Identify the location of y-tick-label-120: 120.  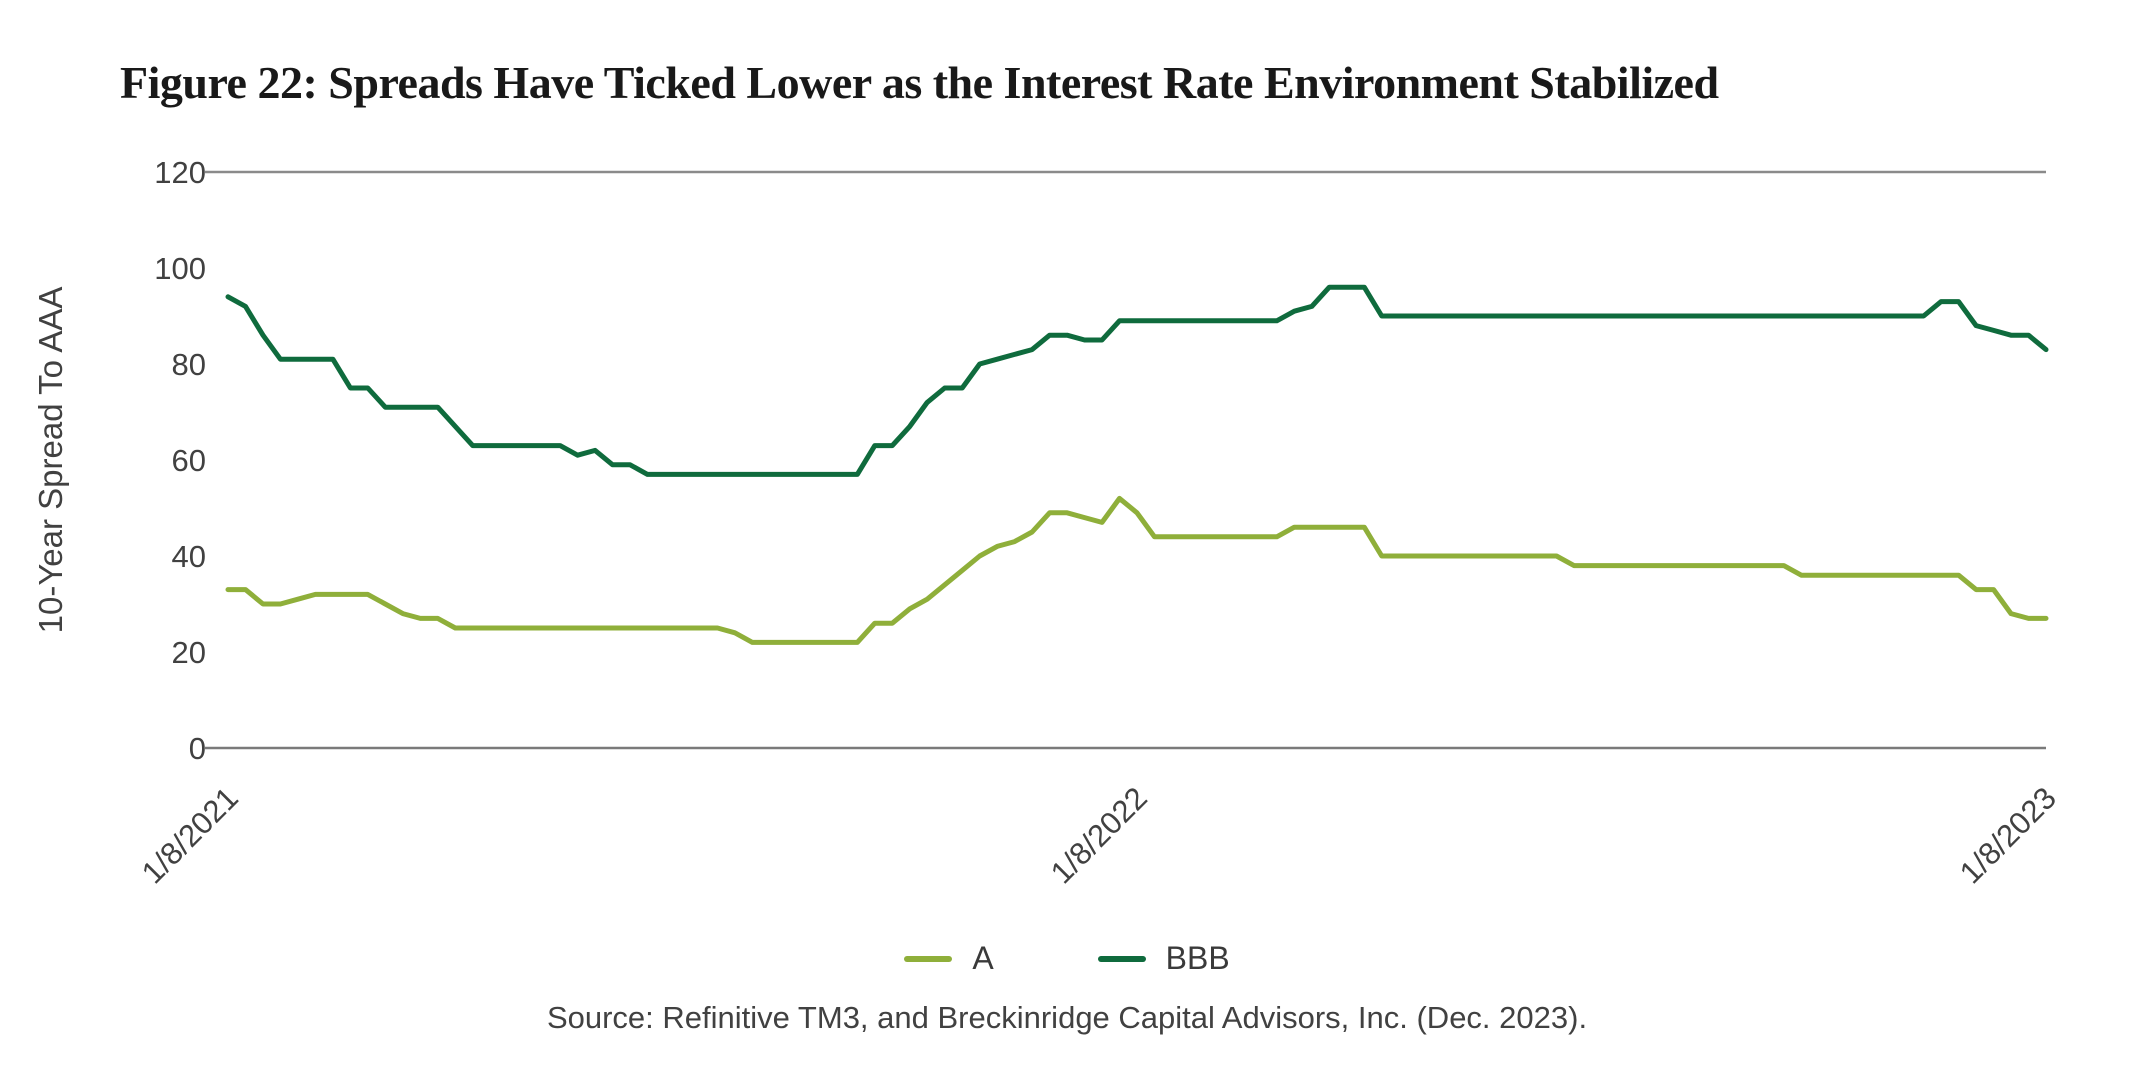
(180, 172).